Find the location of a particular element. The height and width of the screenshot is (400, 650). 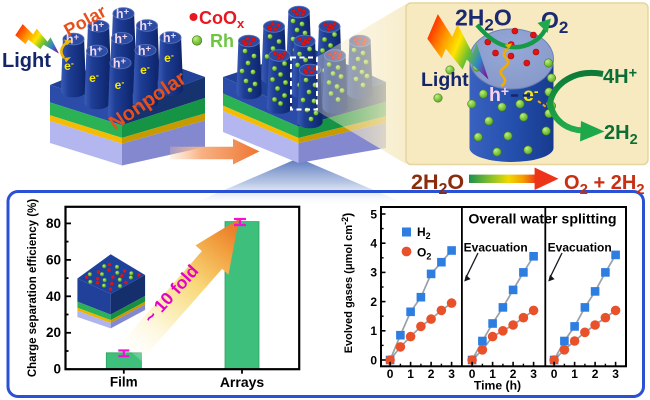

svg-text:Charge separation efficiency (: Charge separation efficiency (%) is located at coordinates (33, 288).